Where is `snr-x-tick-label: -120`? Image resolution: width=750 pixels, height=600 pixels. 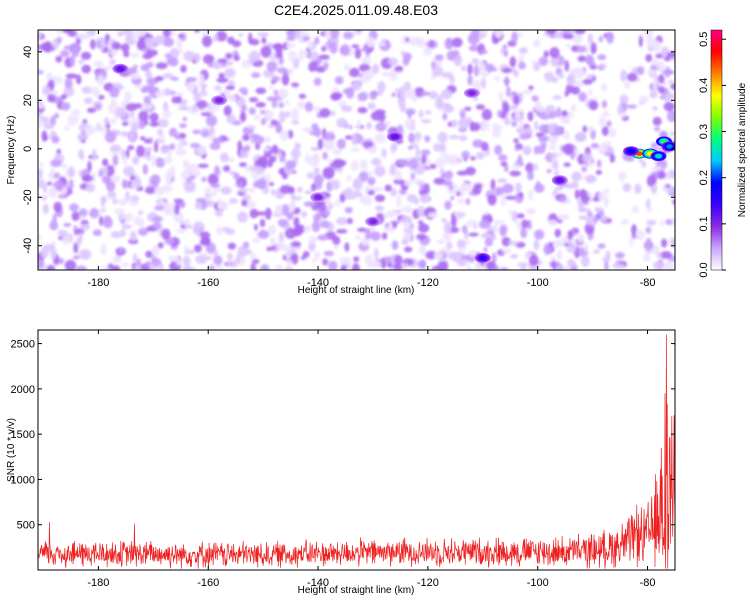
snr-x-tick-label: -120 is located at coordinates (428, 583).